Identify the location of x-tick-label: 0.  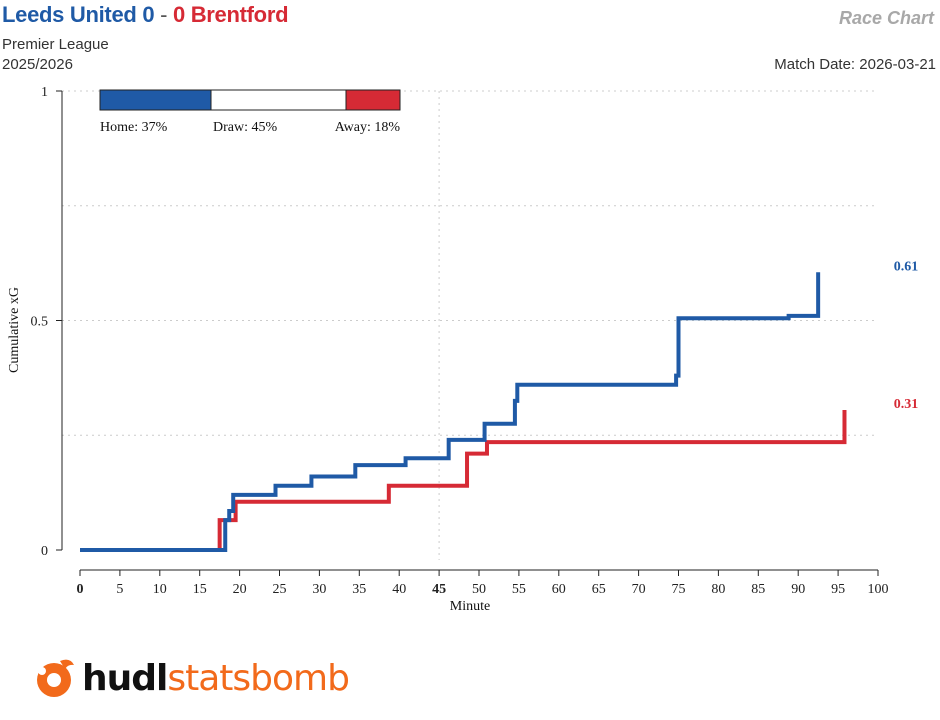
(80, 589).